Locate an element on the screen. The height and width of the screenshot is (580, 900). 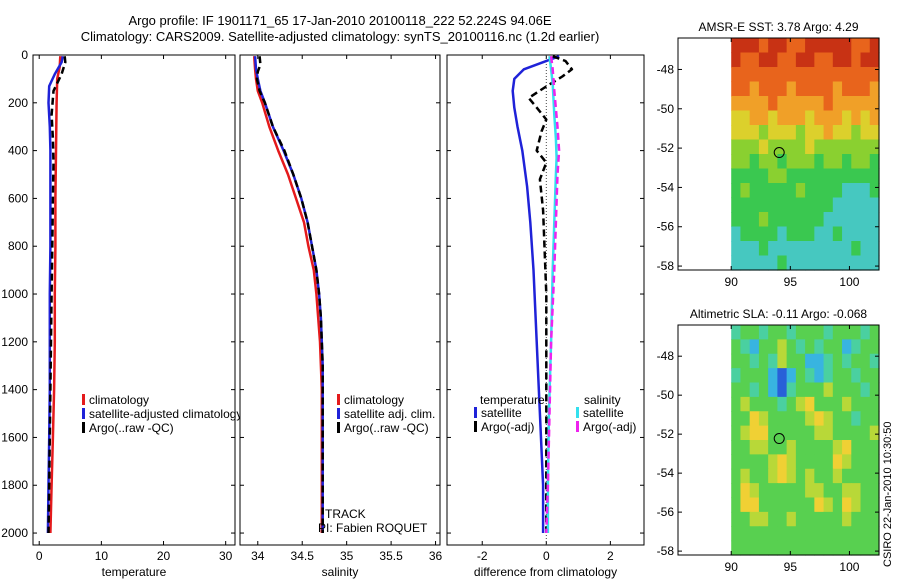
sla_map-xtick-label: 90 is located at coordinates (732, 567).